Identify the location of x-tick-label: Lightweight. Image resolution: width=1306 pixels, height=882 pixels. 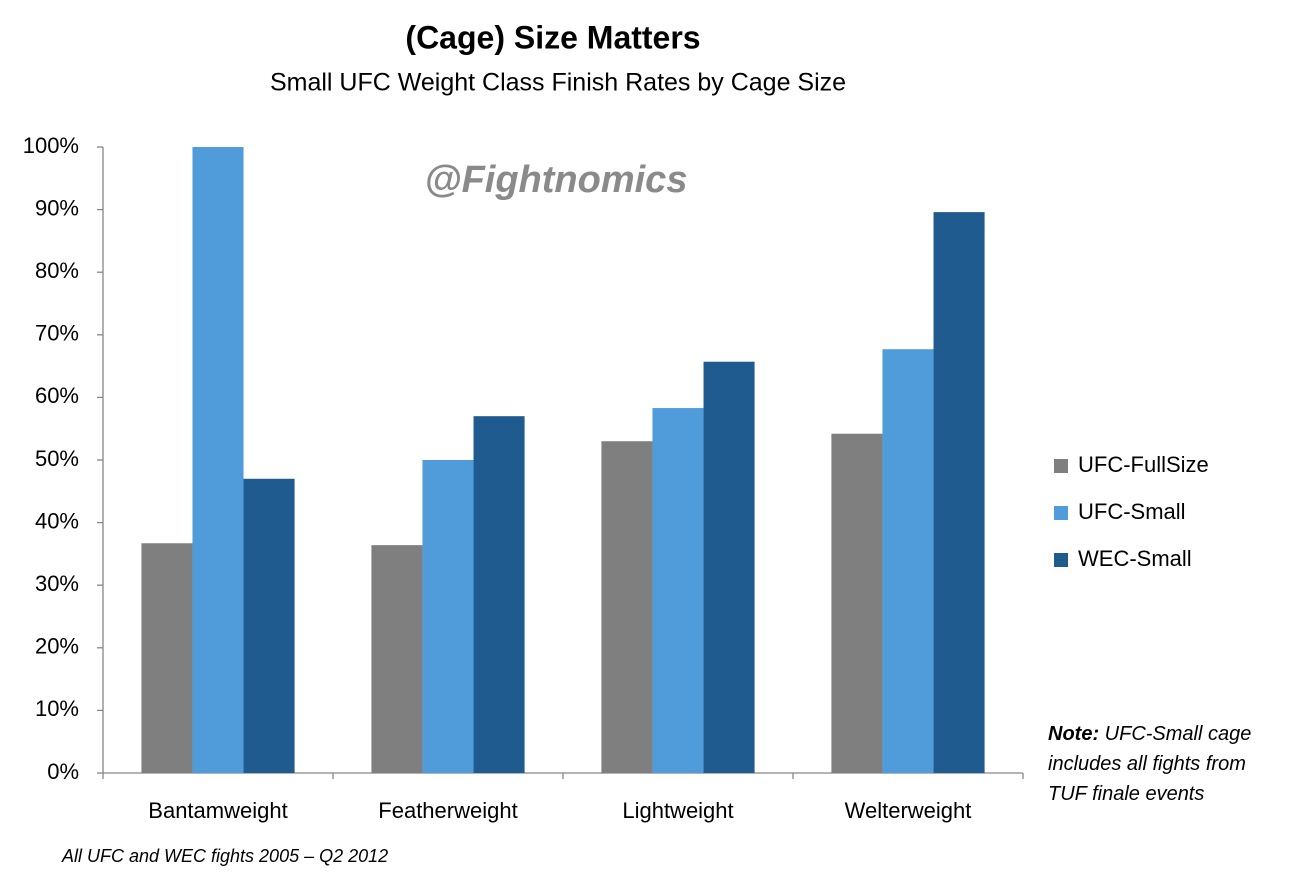
(677, 810).